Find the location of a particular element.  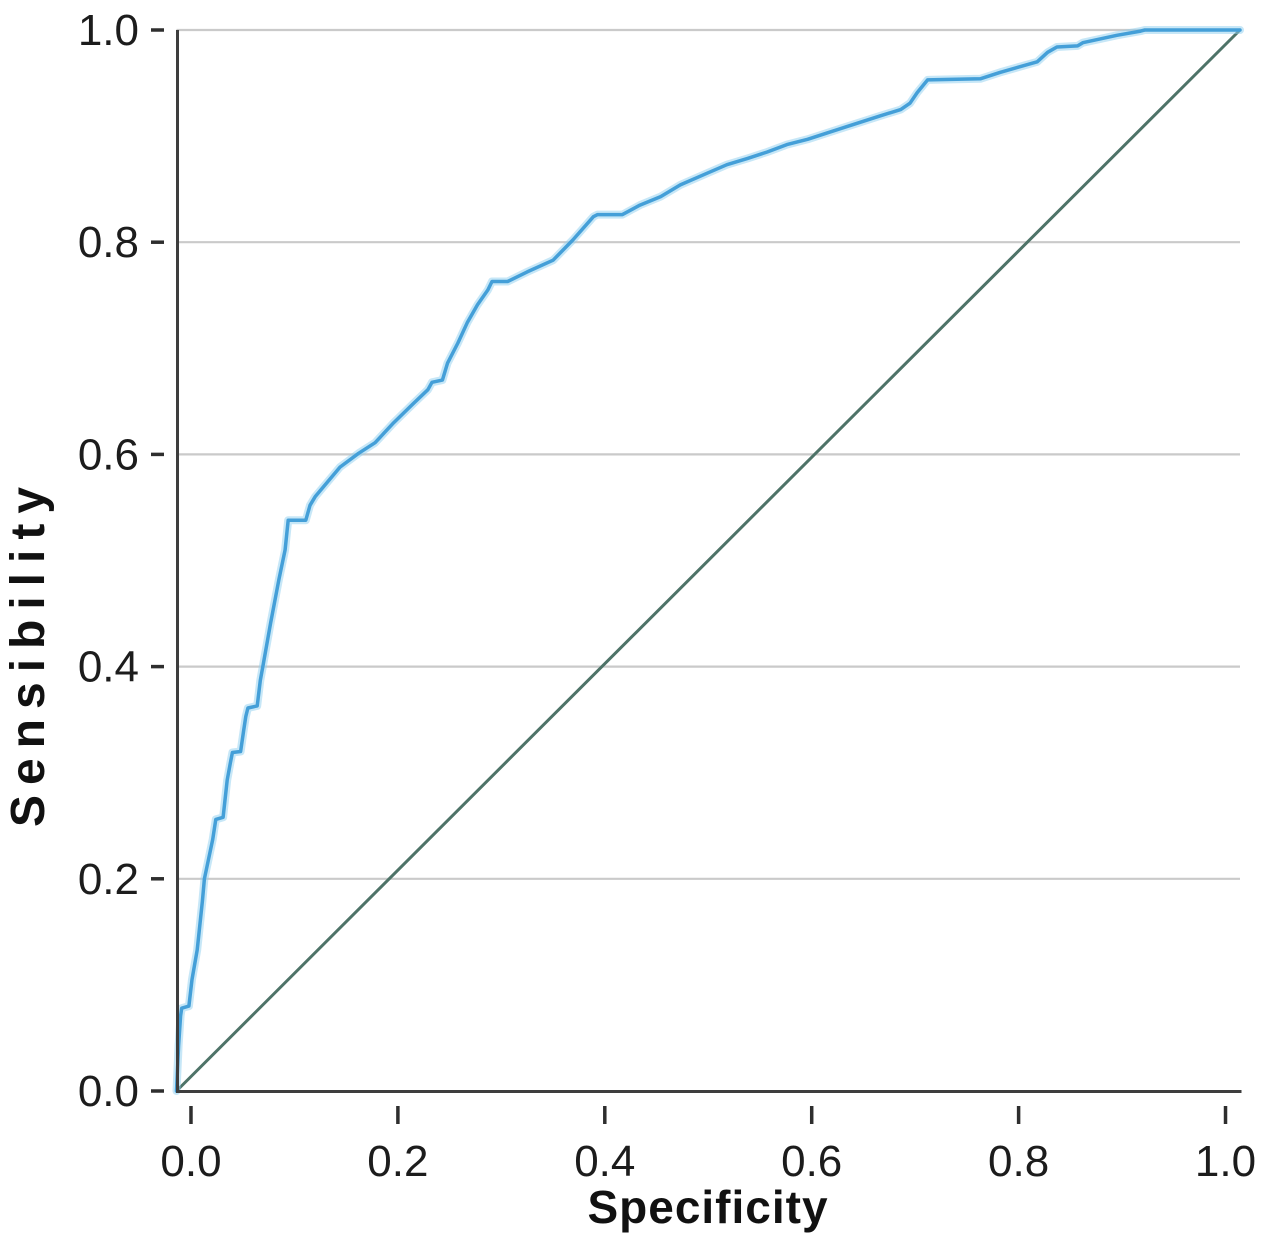

x-axis-title: Specificity is located at coordinates (707, 1207).